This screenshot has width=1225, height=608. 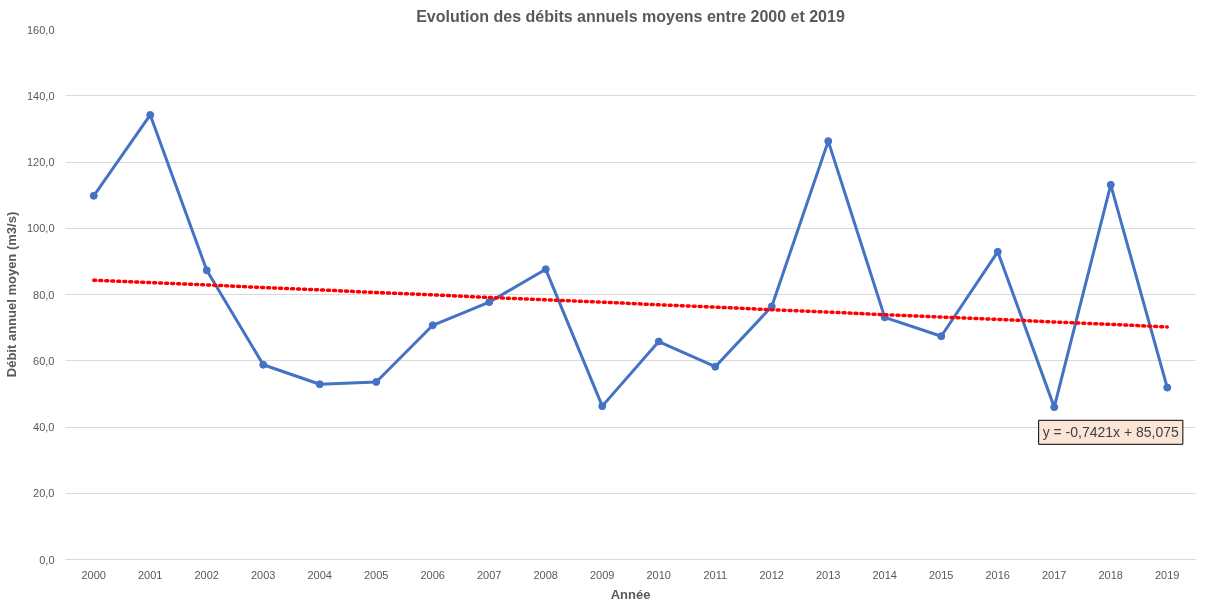 I want to click on x-tick-label: 2011, so click(x=715, y=574).